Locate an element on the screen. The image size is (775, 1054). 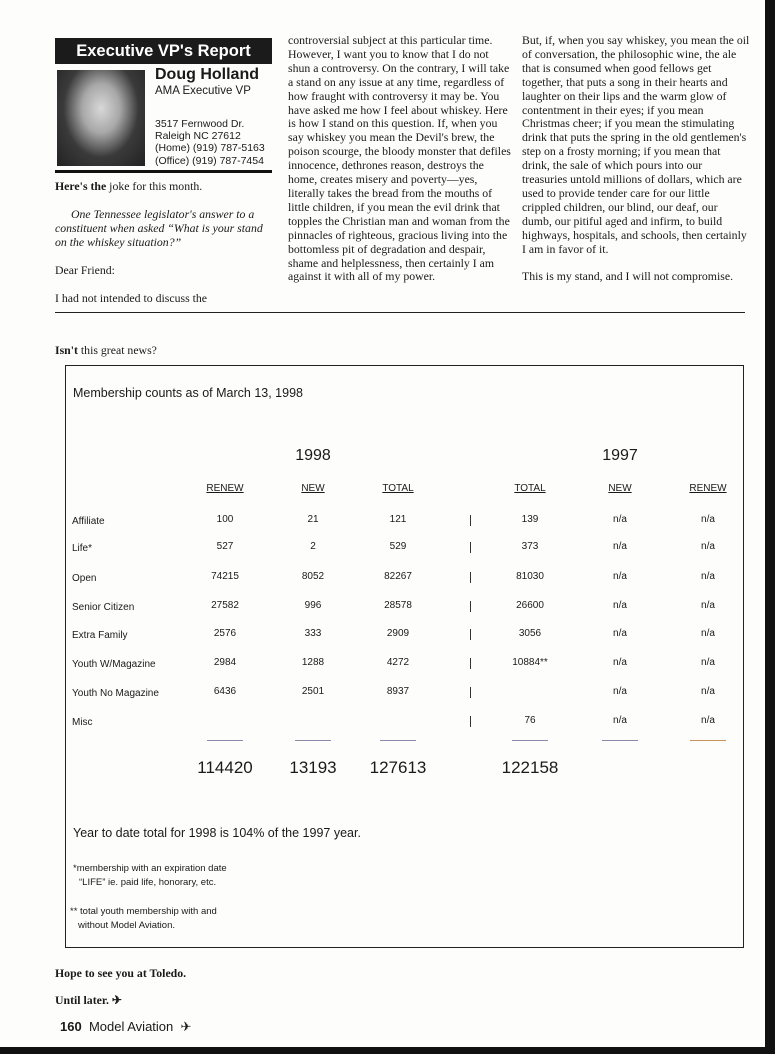
table-cell: 2984 is located at coordinates (225, 662).